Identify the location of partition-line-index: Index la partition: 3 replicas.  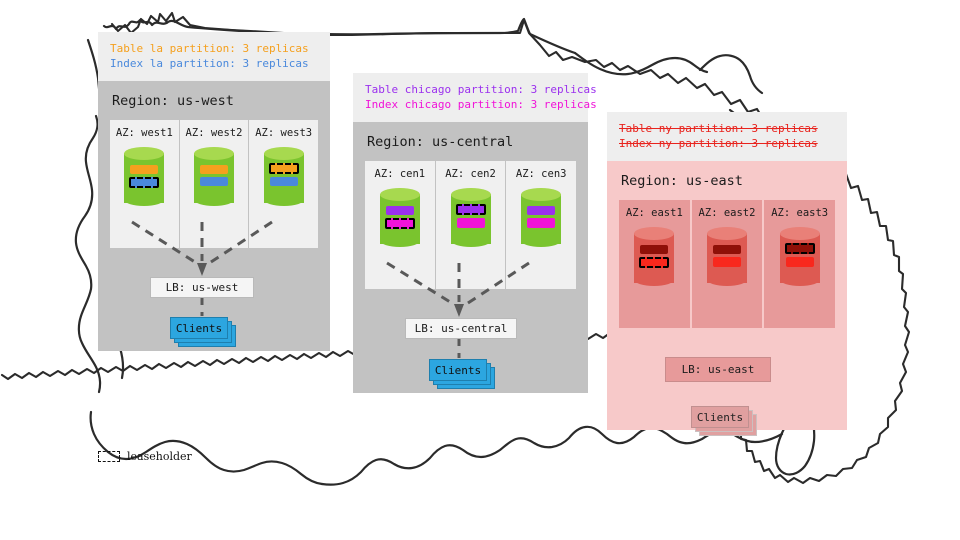
(209, 63).